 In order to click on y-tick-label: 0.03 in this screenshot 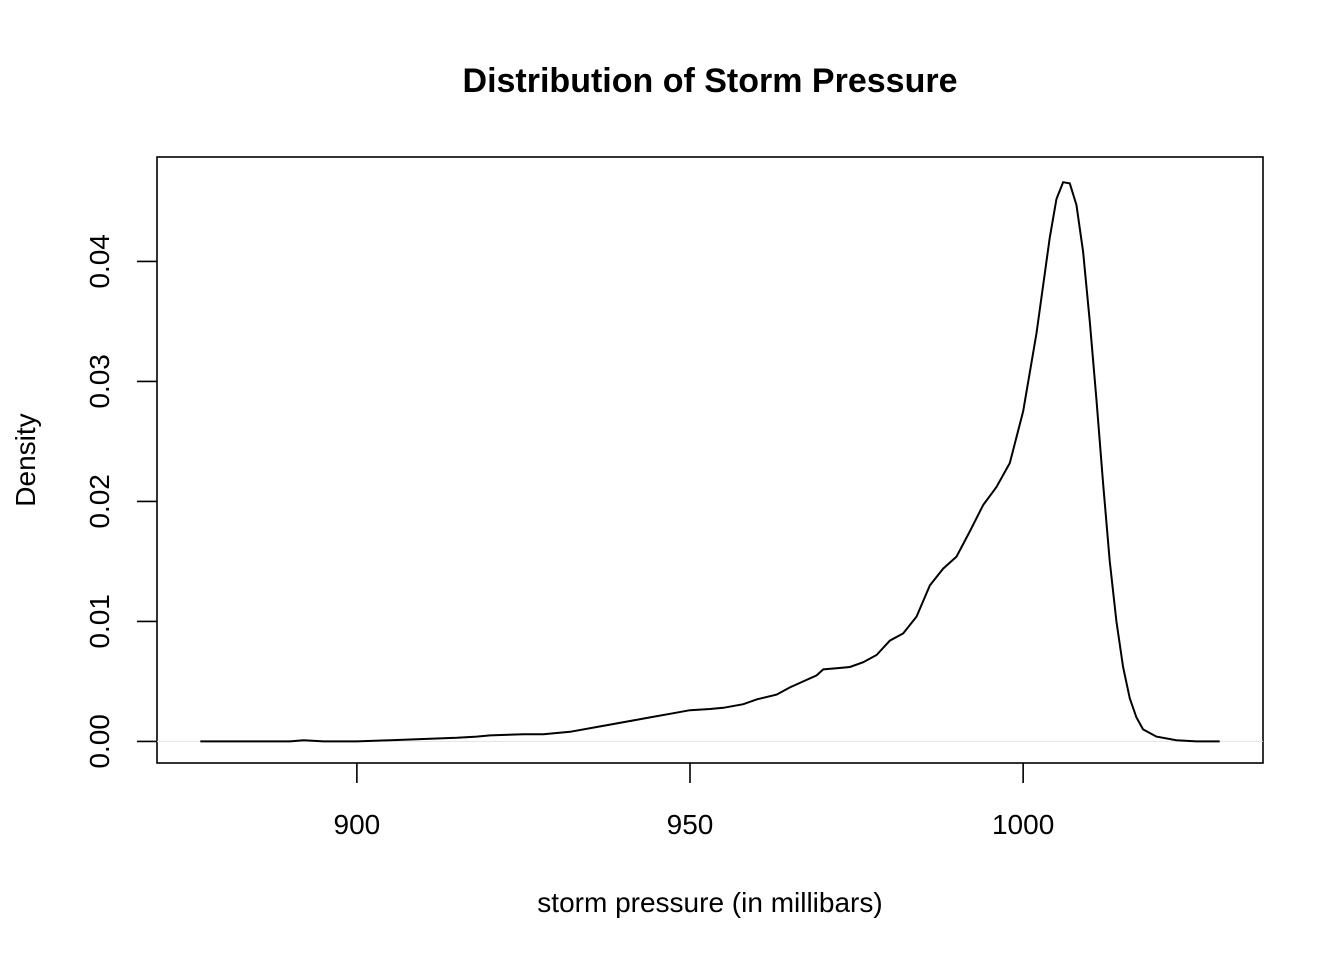, I will do `click(99, 381)`.